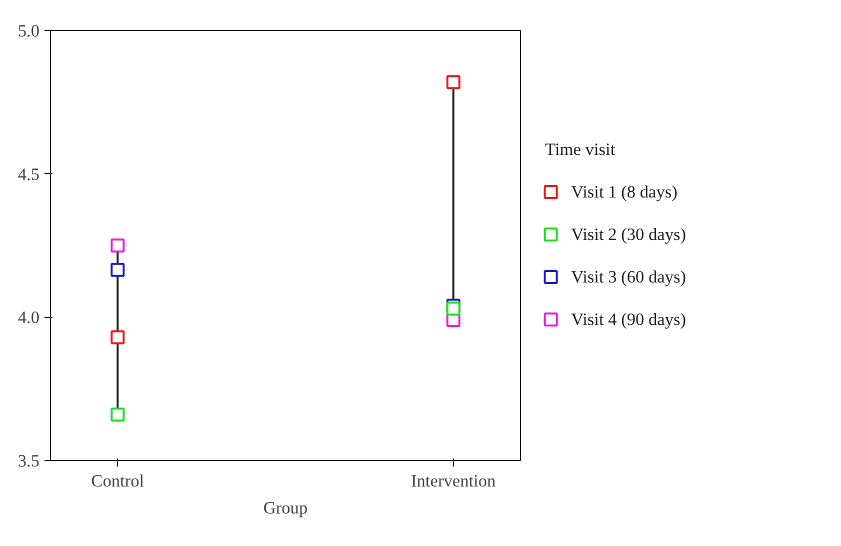 The width and height of the screenshot is (841, 546). Describe the element at coordinates (29, 461) in the screenshot. I see `y-tick-label: 3.5` at that location.